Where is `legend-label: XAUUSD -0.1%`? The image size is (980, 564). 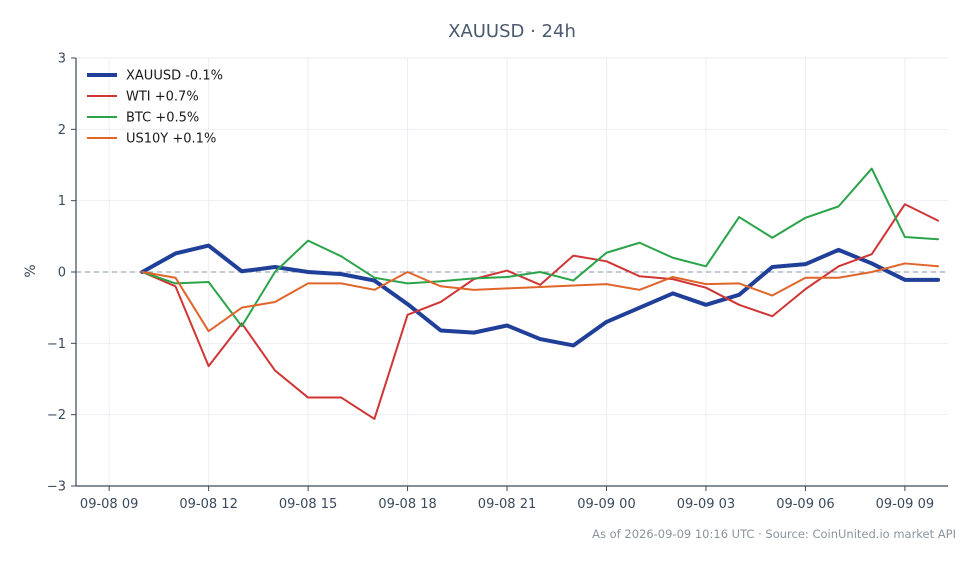
legend-label: XAUUSD -0.1% is located at coordinates (174, 76).